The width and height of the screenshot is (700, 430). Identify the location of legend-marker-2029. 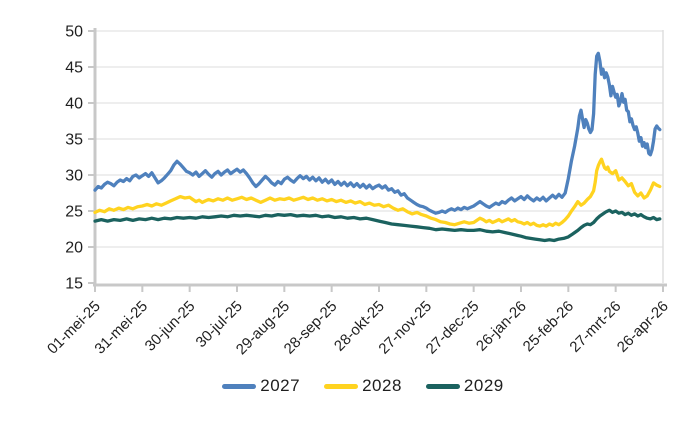
(442, 386).